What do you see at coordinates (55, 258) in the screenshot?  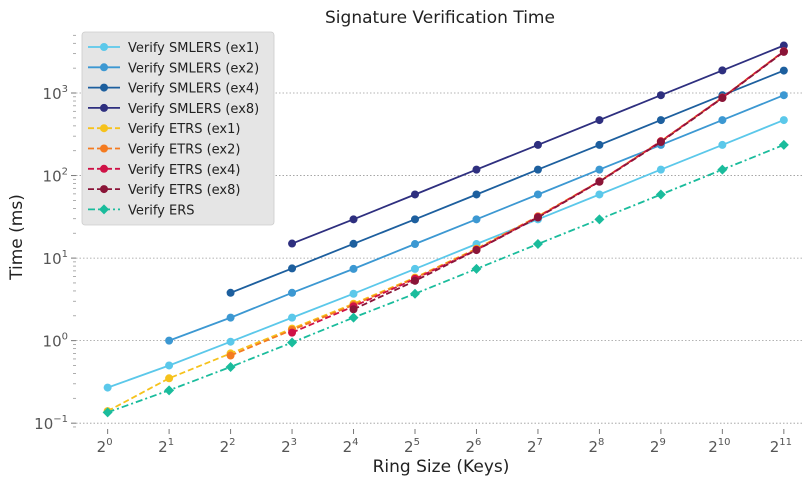 I see `y-tick-label: 101` at bounding box center [55, 258].